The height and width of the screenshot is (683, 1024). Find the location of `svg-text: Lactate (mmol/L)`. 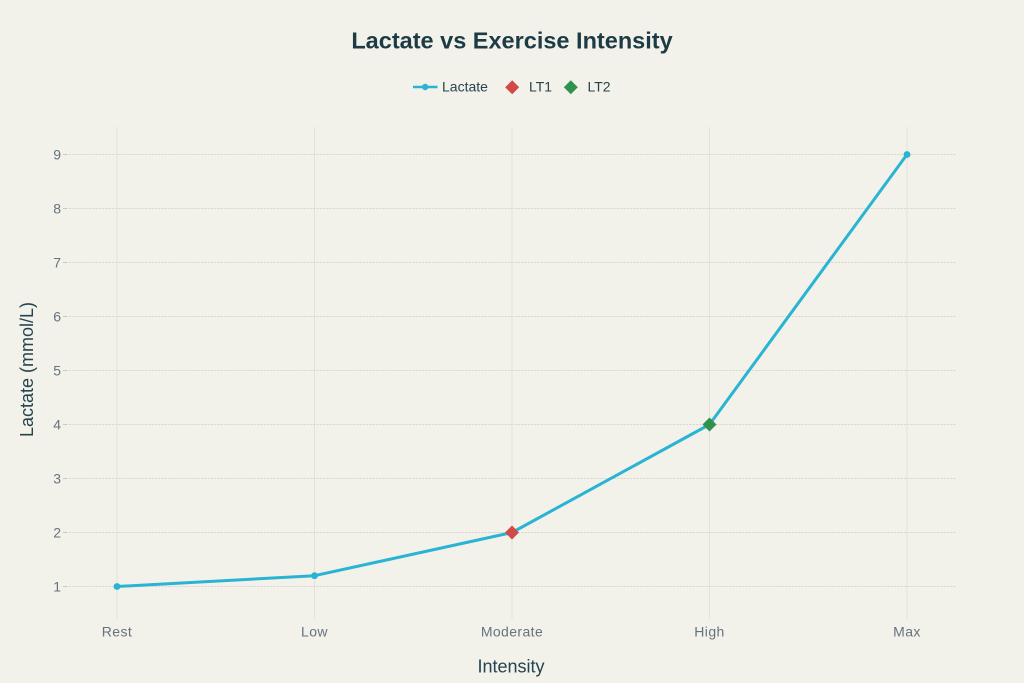

svg-text: Lactate (mmol/L) is located at coordinates (27, 369).